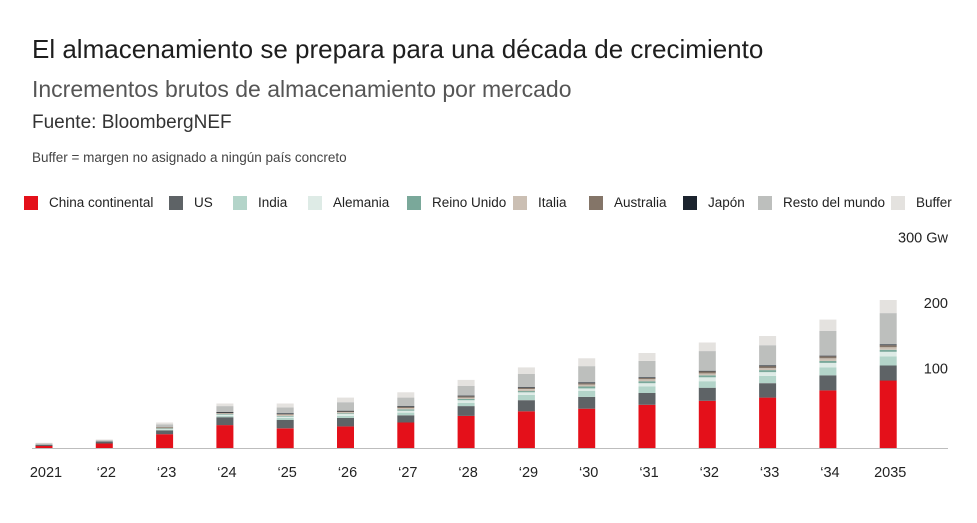 This screenshot has width=977, height=523. What do you see at coordinates (934, 202) in the screenshot?
I see `legend-label: Buffer` at bounding box center [934, 202].